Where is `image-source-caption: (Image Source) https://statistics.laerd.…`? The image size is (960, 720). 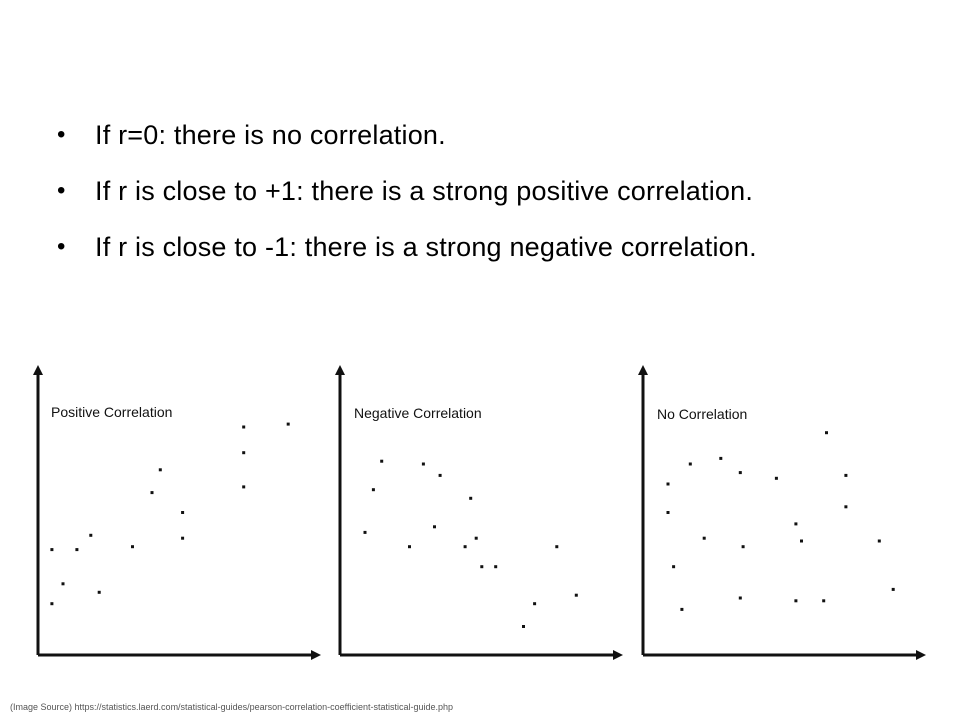 image-source-caption: (Image Source) https://statistics.laerd.… is located at coordinates (232, 707).